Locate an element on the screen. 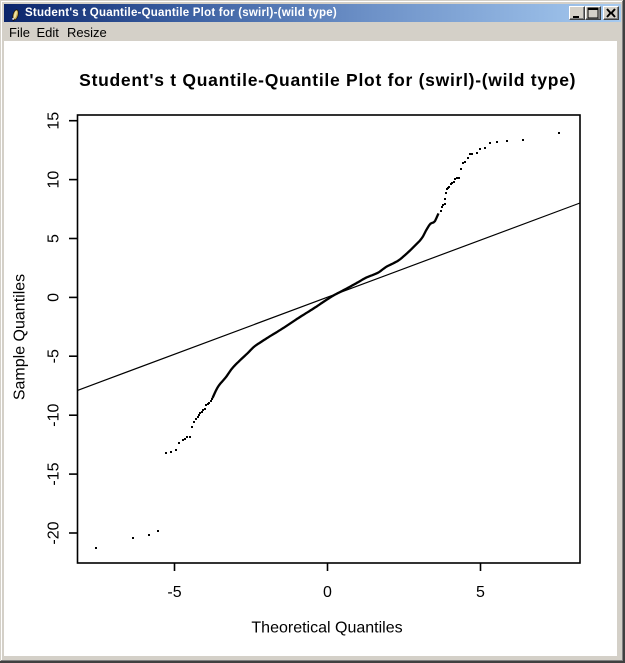 This screenshot has width=625, height=663. svg-text: -10 is located at coordinates (54, 415).